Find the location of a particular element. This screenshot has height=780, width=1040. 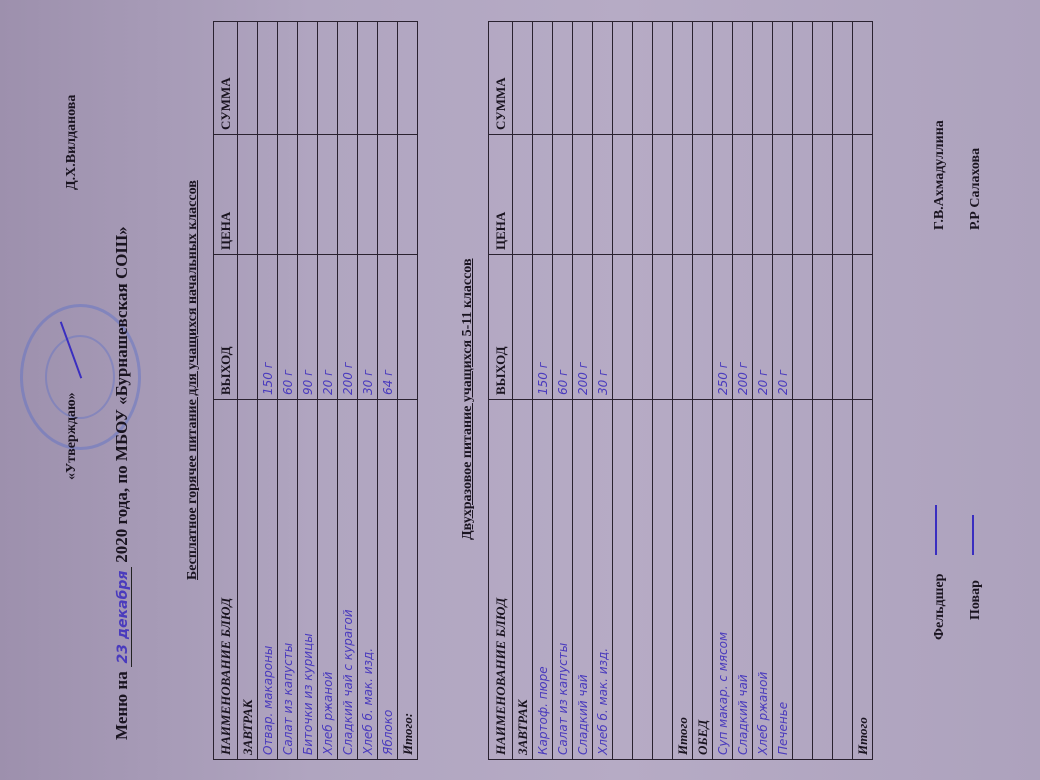

cook-label: Повар is located at coordinates (975, 600).